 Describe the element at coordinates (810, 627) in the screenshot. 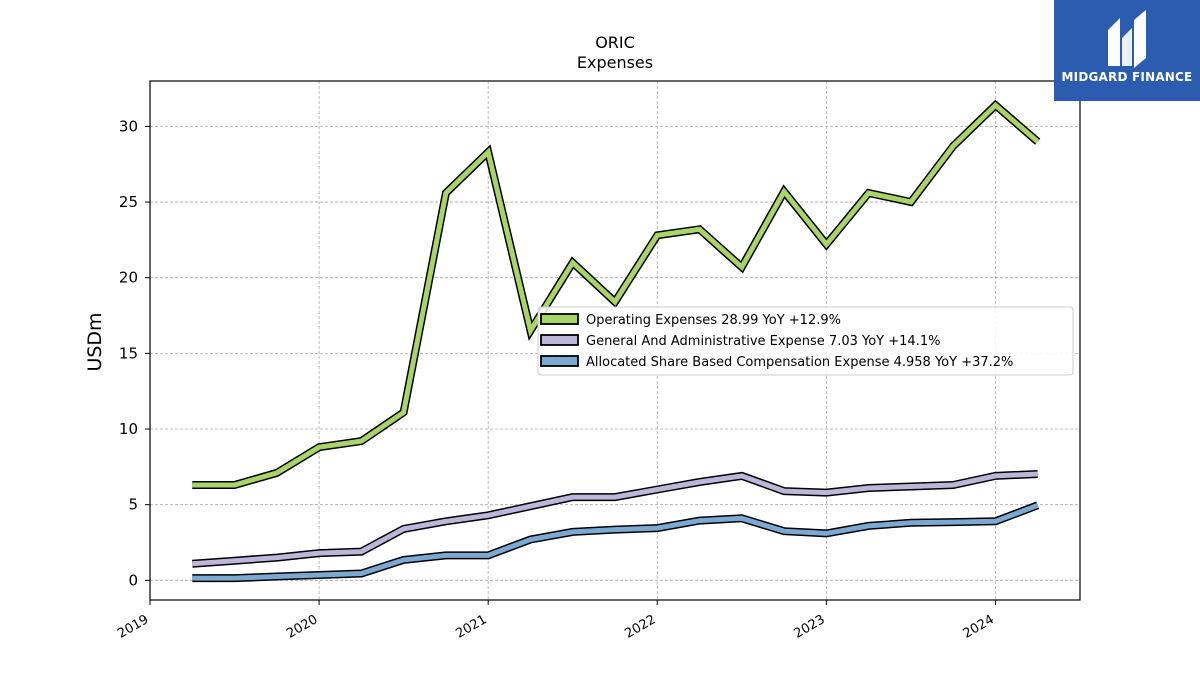

I see `x-tick-label: 2023` at that location.